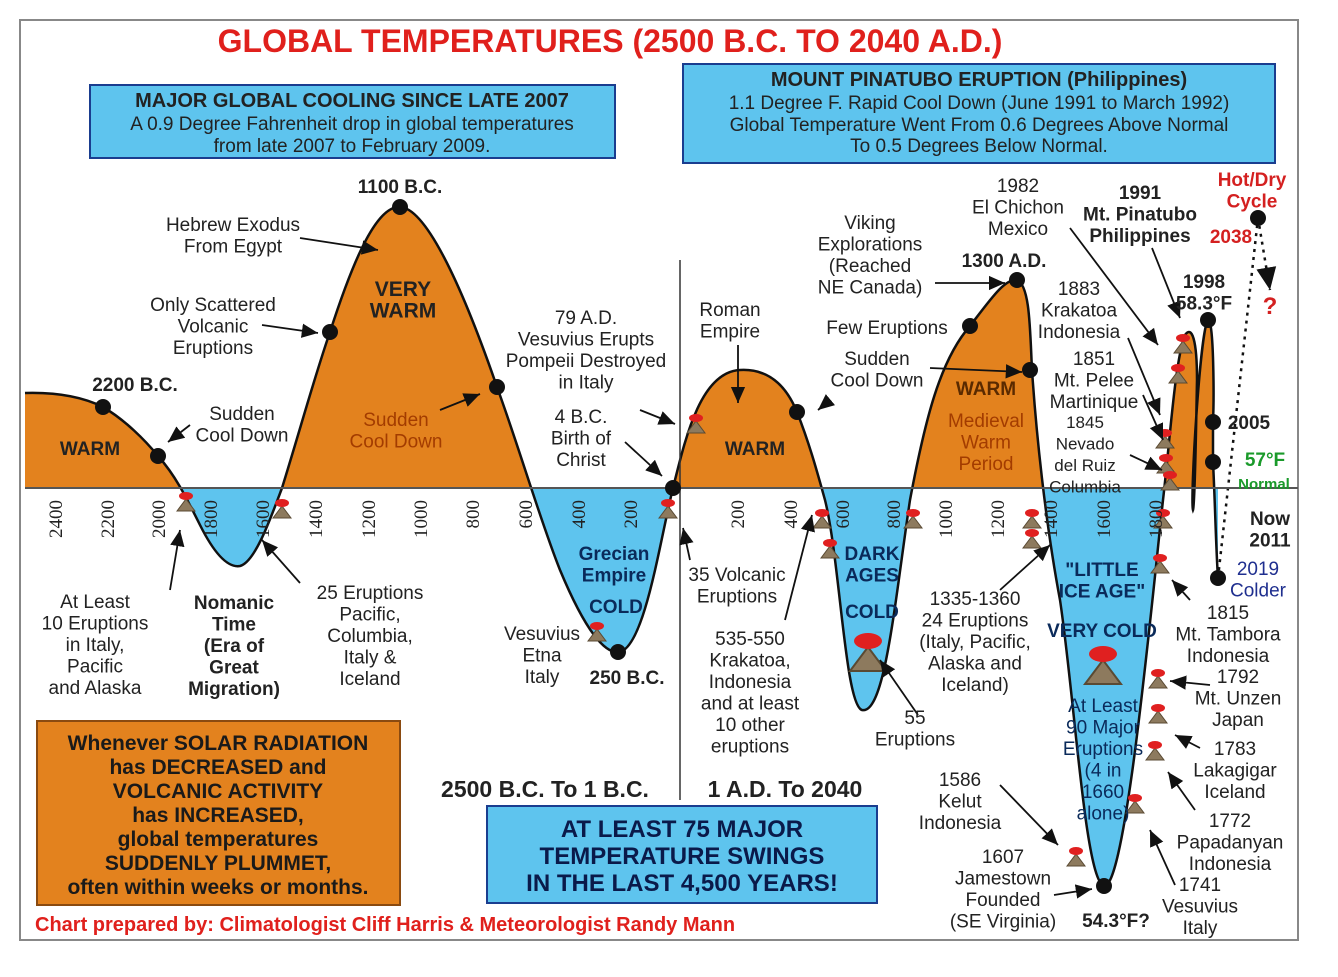  I want to click on annotation: At Least, so click(1103, 706).